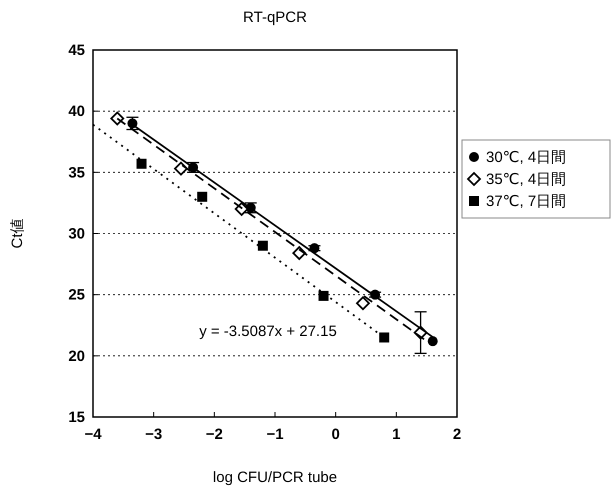  I want to click on legend-label: 37℃, 7日間, so click(526, 201).